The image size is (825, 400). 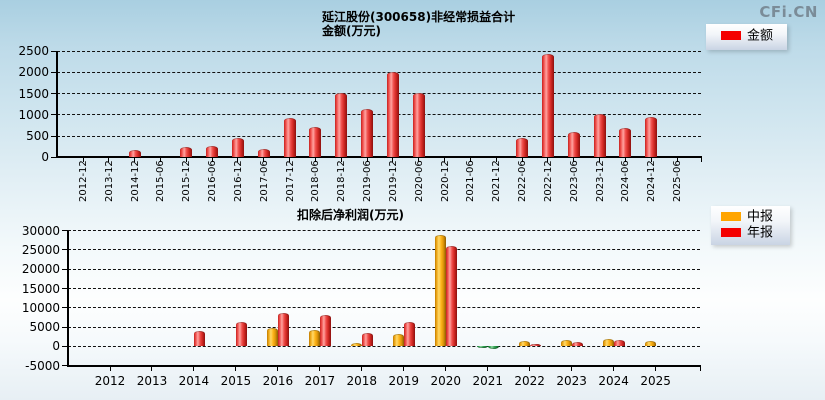 I want to click on y-axis-label: 2000, so click(x=33, y=72).